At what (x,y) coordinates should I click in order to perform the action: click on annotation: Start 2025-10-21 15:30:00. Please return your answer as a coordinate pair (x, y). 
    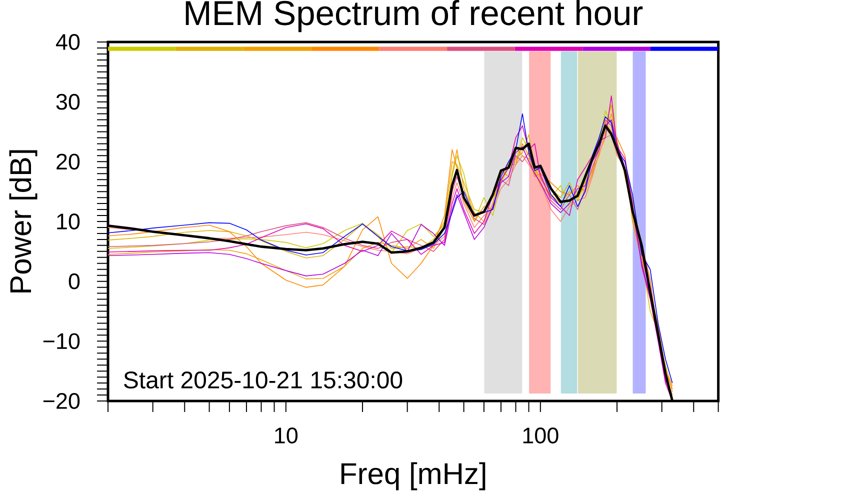
    Looking at the image, I should click on (263, 380).